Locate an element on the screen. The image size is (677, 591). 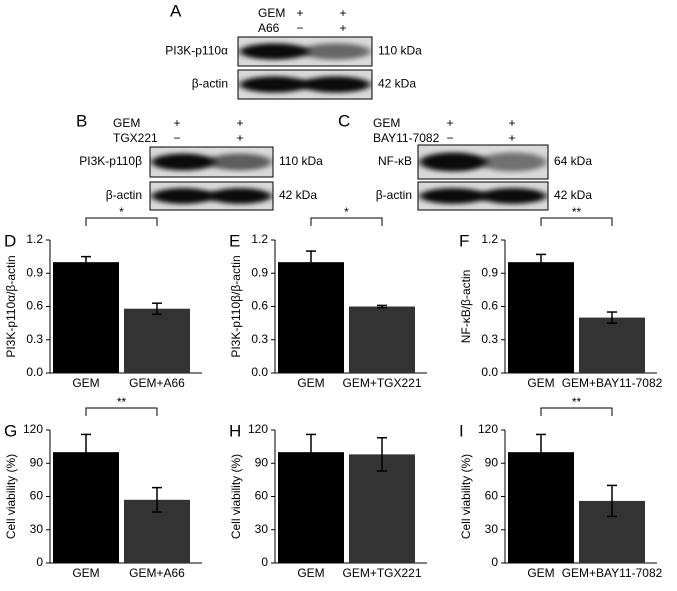
band-label: NF-κB is located at coordinates (395, 161).